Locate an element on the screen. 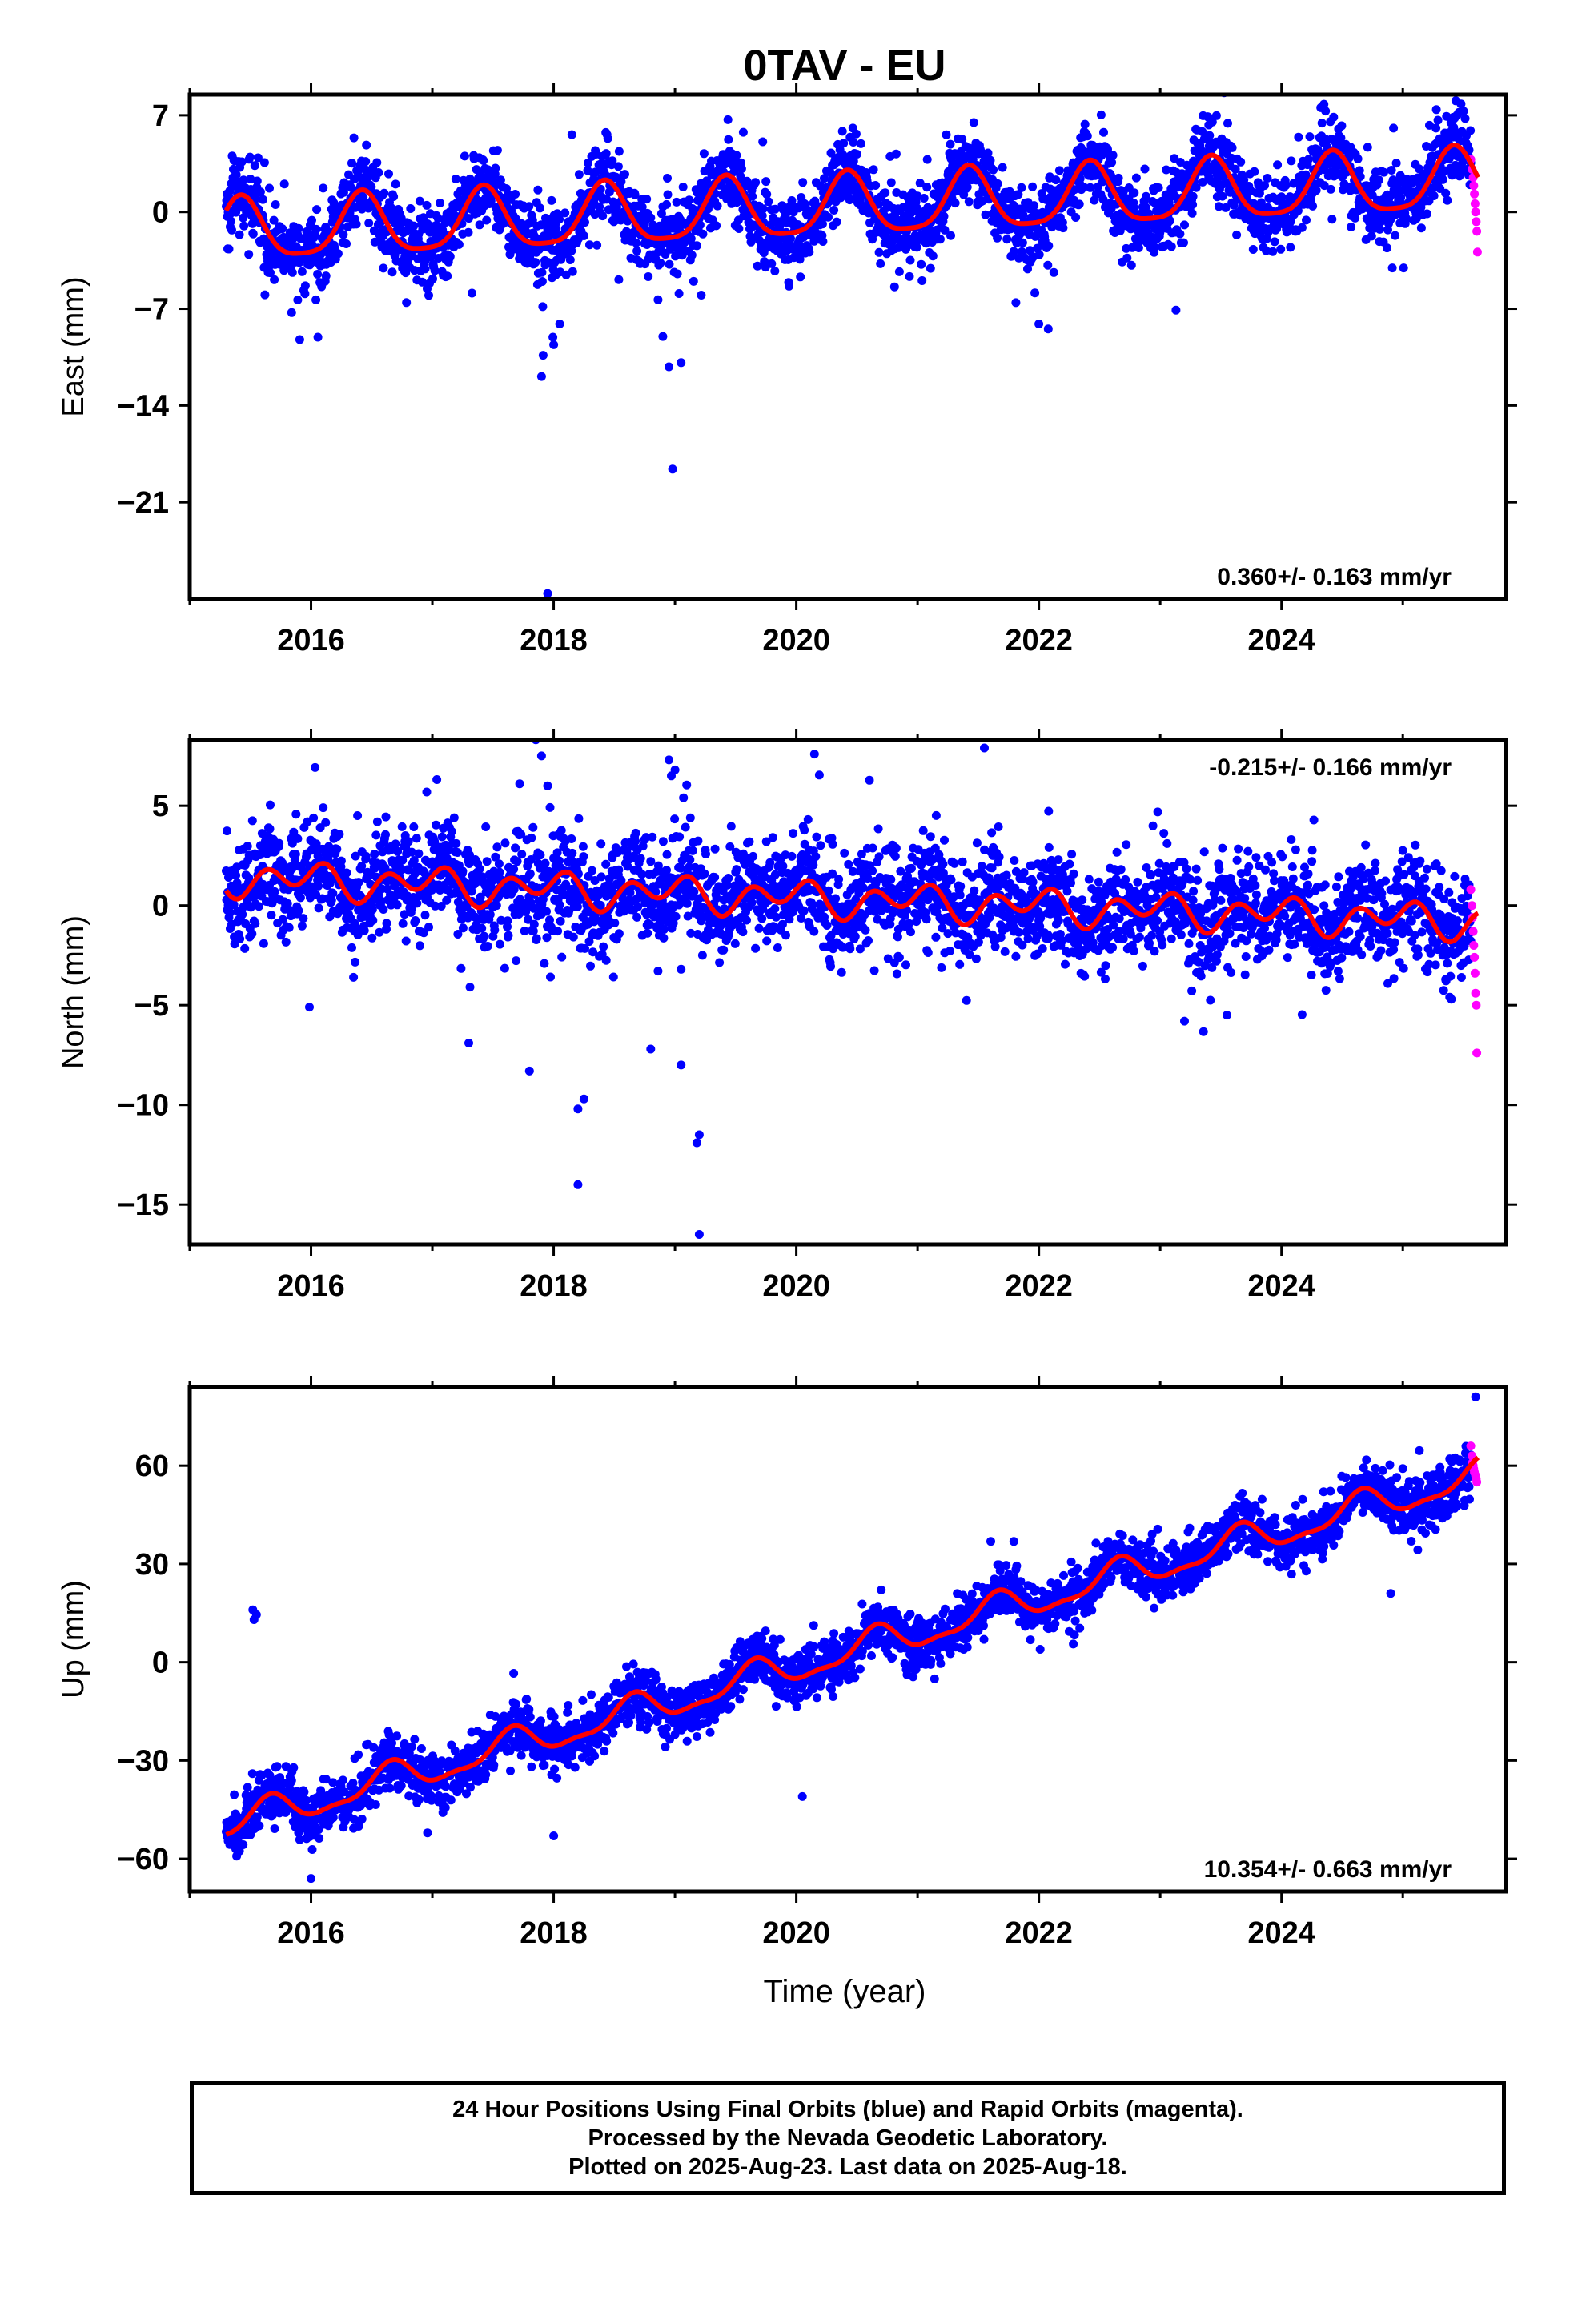 The height and width of the screenshot is (2324, 1582). north-y-axis-label: North (mm) is located at coordinates (74, 992).